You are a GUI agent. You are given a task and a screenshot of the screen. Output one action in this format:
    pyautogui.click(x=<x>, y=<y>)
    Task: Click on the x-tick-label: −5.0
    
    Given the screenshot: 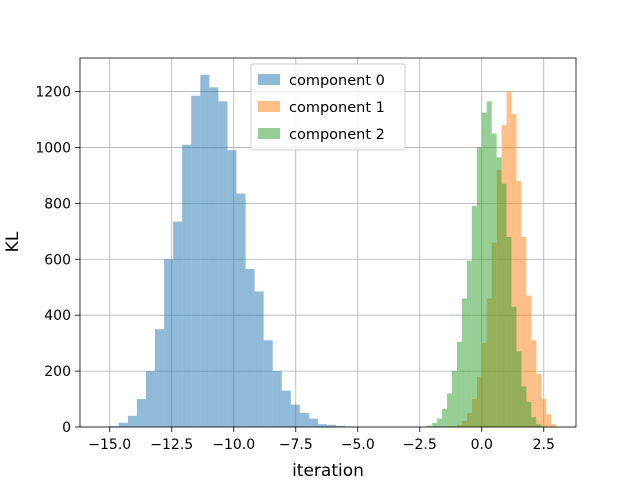 What is the action you would take?
    pyautogui.click(x=358, y=445)
    